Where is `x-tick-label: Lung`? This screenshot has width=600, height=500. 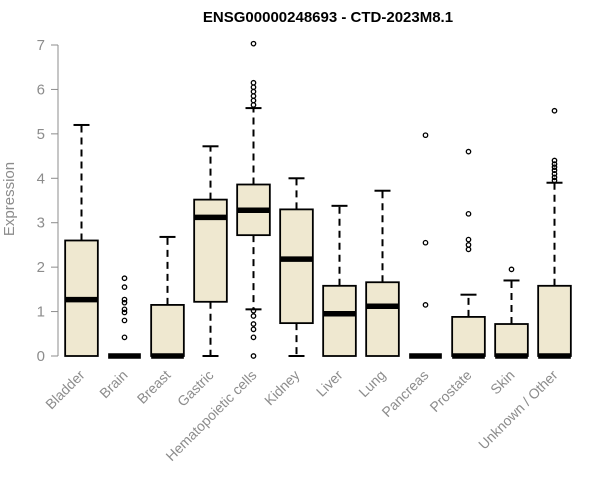 x-tick-label: Lung is located at coordinates (371, 383).